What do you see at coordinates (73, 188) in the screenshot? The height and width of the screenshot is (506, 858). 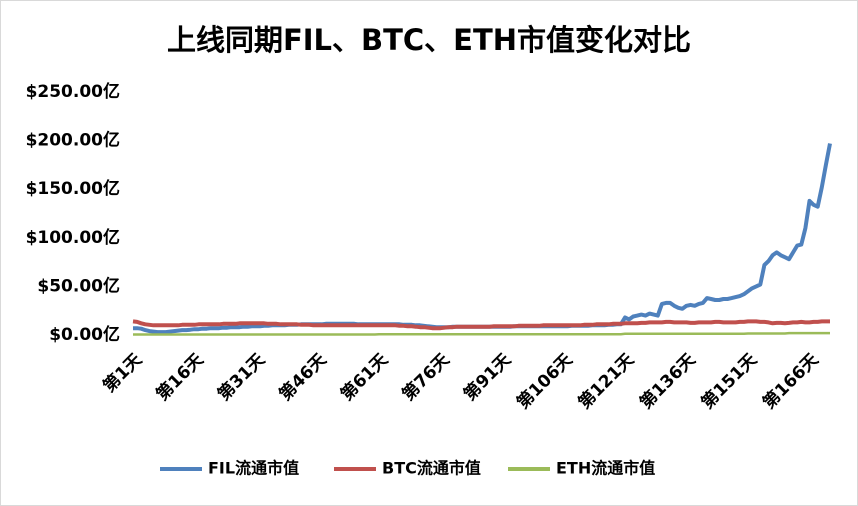 I see `y-tick-label: $150.00亿` at bounding box center [73, 188].